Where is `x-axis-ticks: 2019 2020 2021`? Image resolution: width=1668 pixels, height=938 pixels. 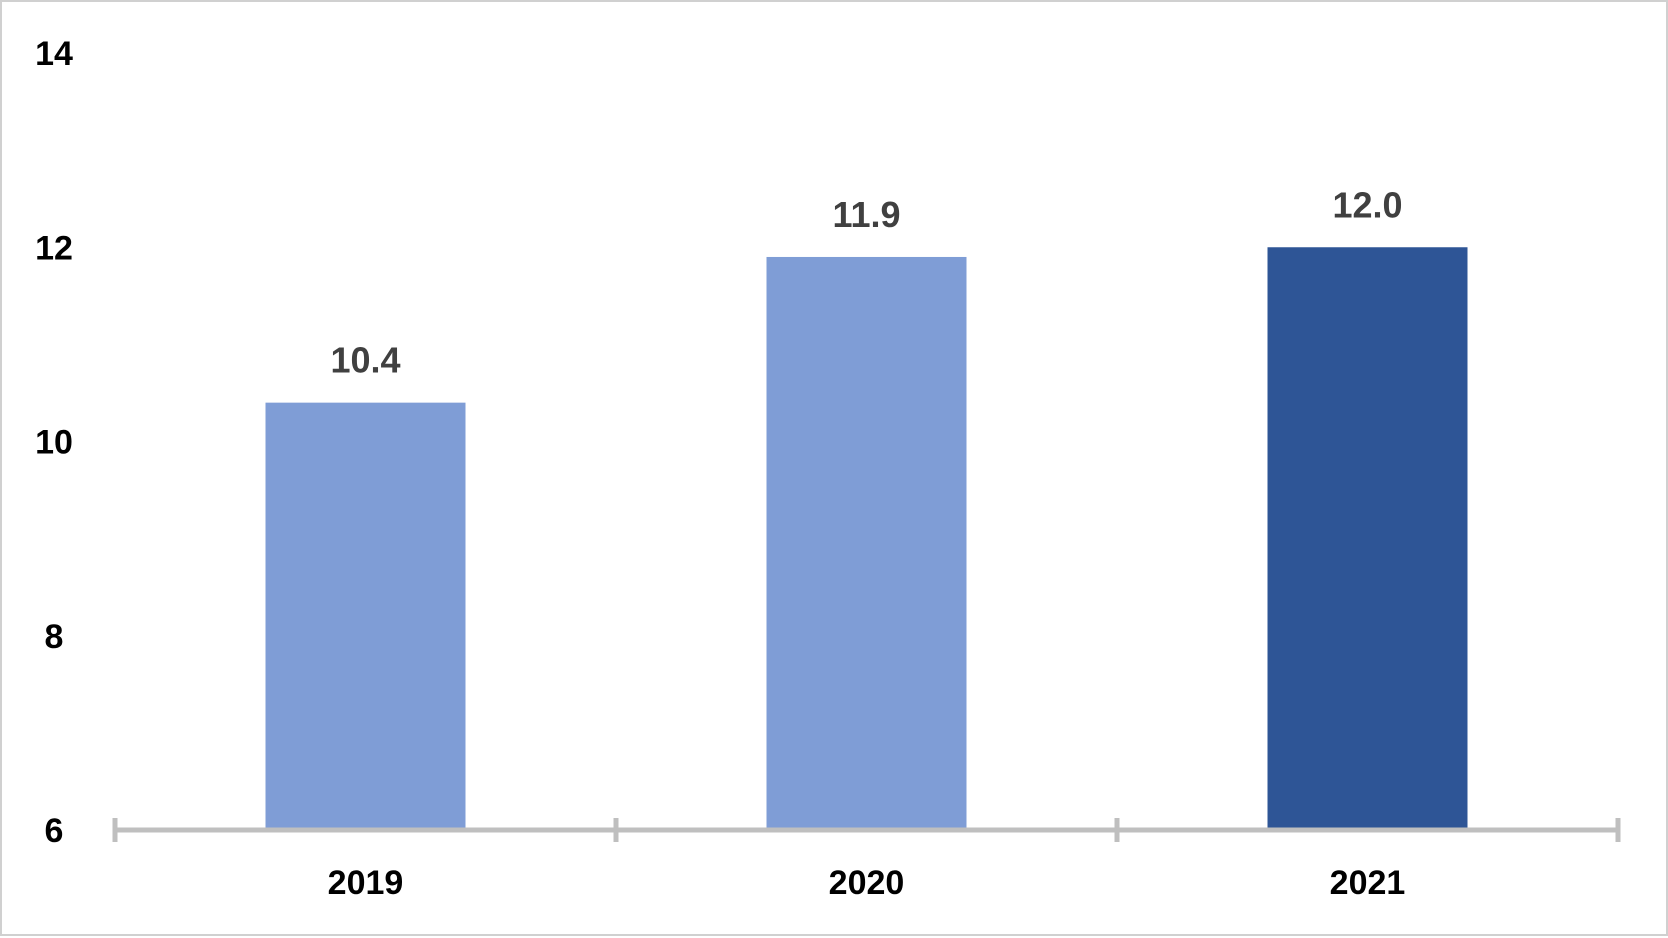
x-axis-ticks: 2019 2020 2021 is located at coordinates (867, 883).